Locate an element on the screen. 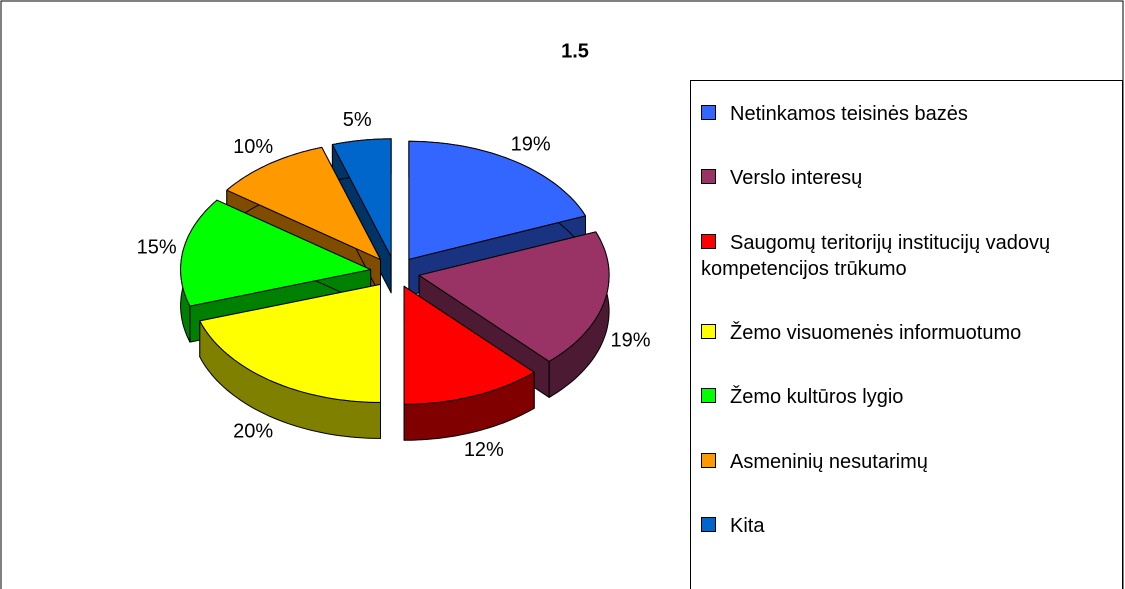  legend-label: Žemo visuomenės informuotumo is located at coordinates (876, 332).